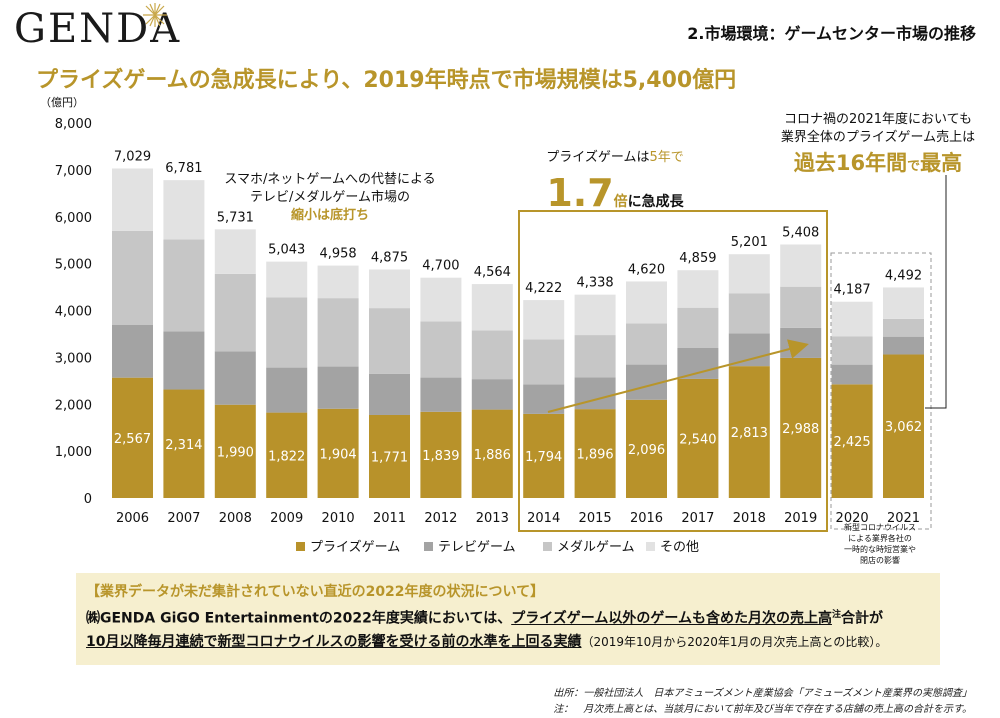  What do you see at coordinates (330, 197) in the screenshot?
I see `decline-note-line2: テレビ/メダルゲーム市場の` at bounding box center [330, 197].